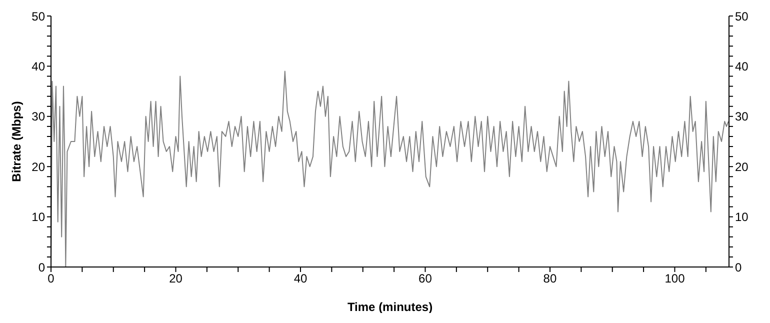 Image resolution: width=770 pixels, height=323 pixels. Describe the element at coordinates (738, 267) in the screenshot. I see `y2-tick-label: 0` at that location.